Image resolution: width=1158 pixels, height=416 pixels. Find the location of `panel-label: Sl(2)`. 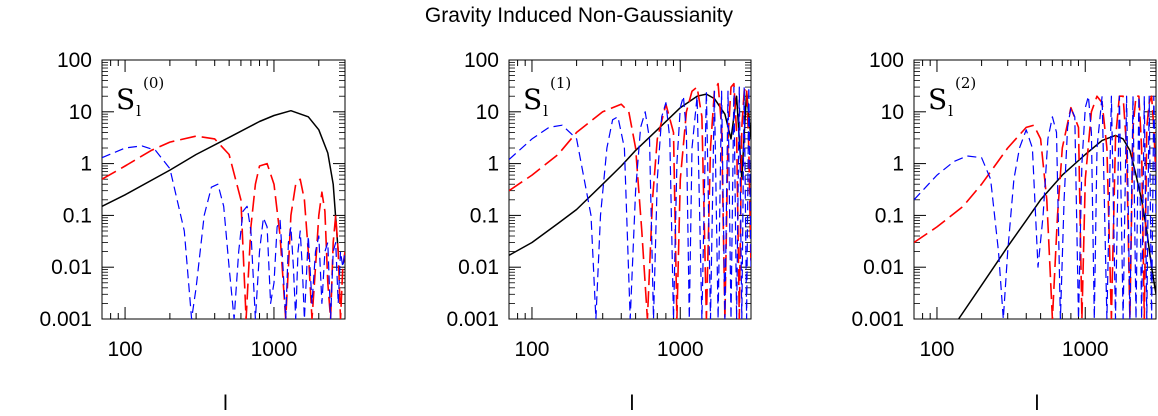

panel-label: Sl(2) is located at coordinates (952, 97).